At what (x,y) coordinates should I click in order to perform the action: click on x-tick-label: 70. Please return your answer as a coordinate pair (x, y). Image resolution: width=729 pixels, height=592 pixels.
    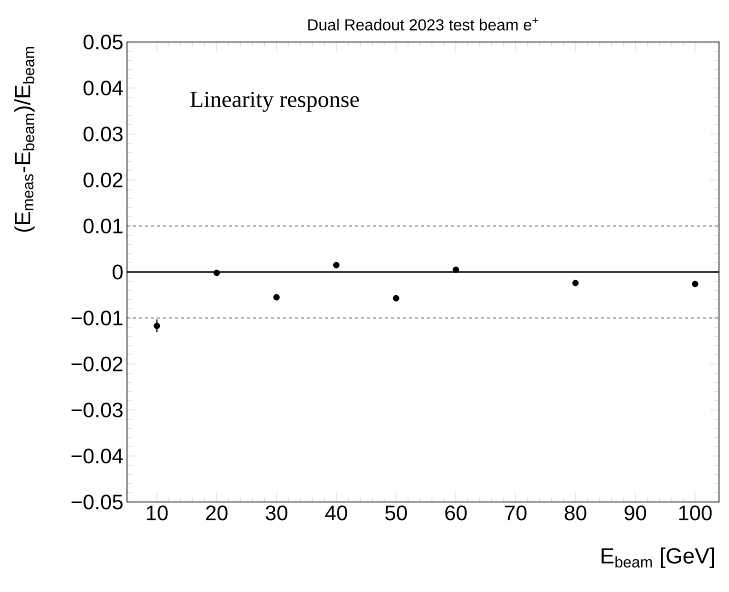
    Looking at the image, I should click on (515, 513).